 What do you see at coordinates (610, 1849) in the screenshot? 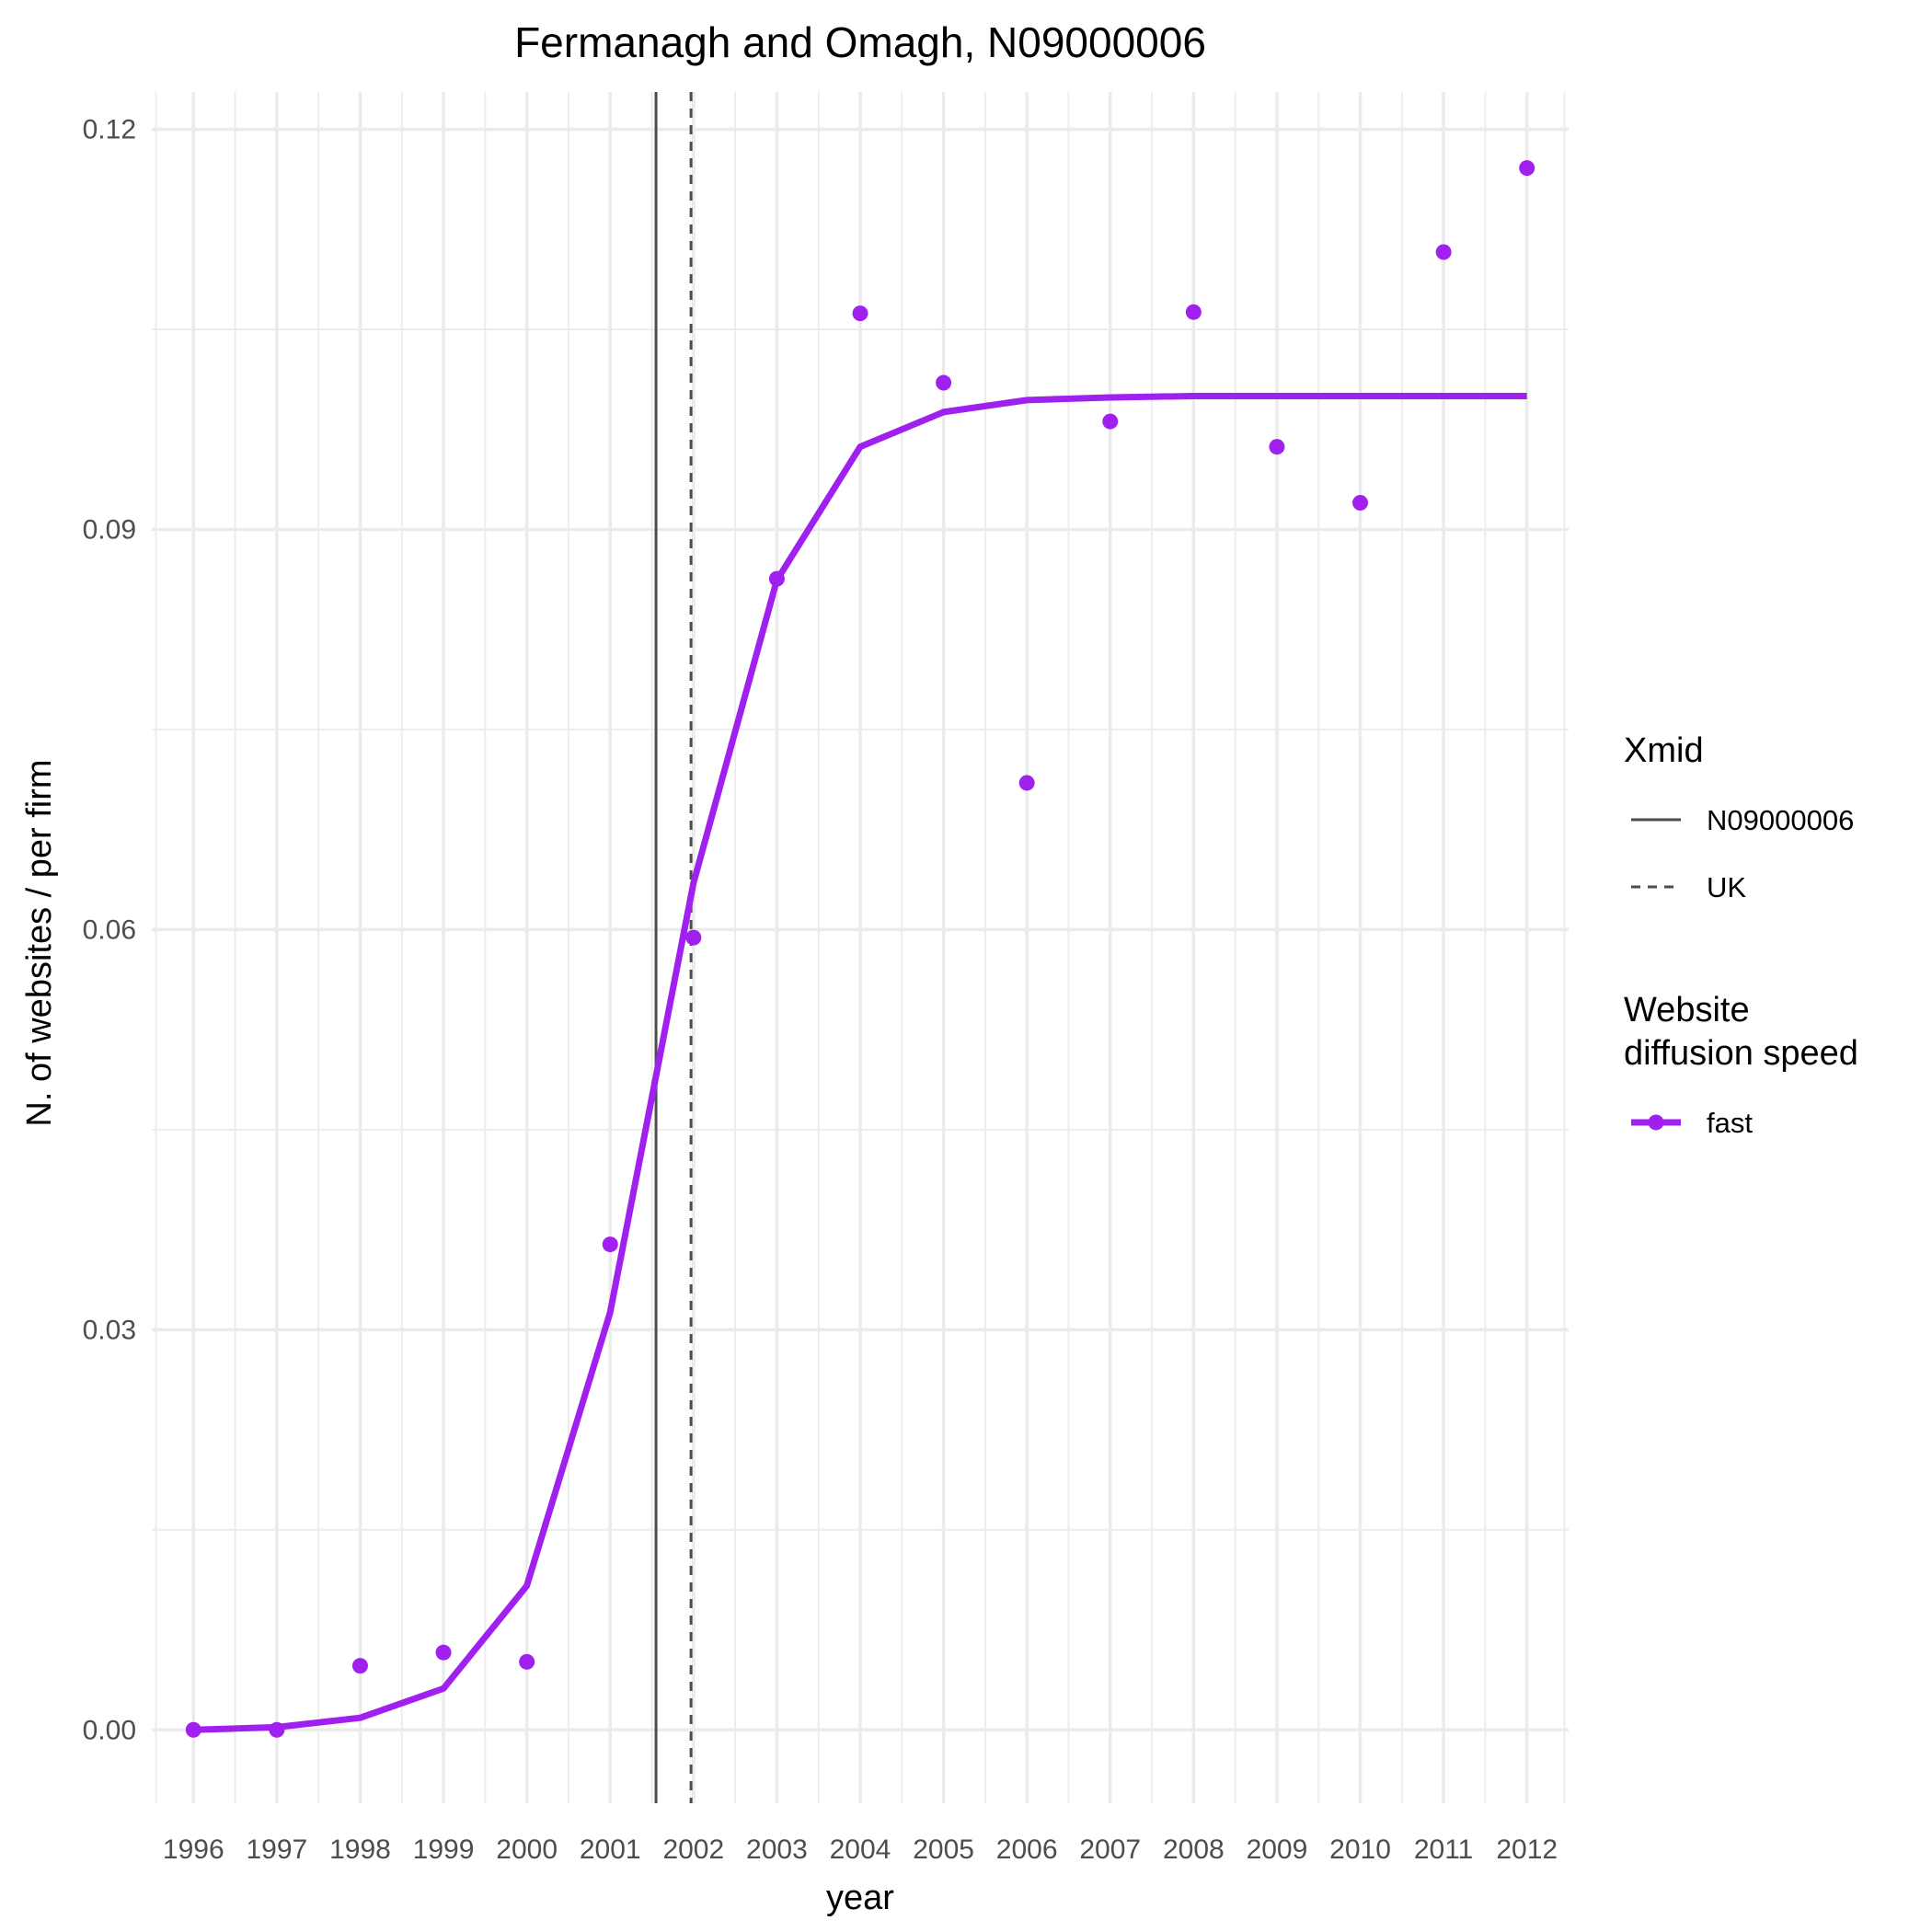
I see `x-tick-label: 2001` at bounding box center [610, 1849].